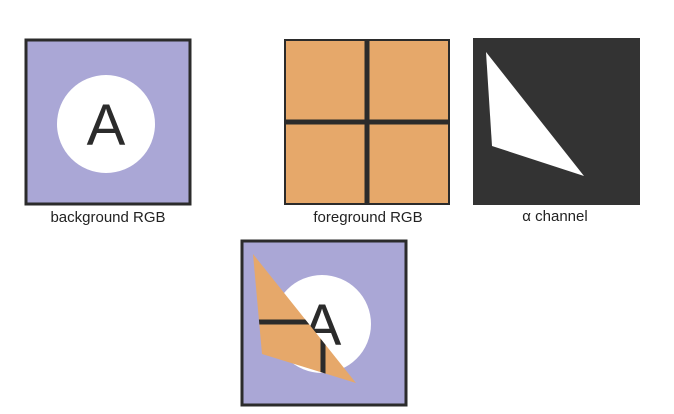 This screenshot has height=414, width=674. What do you see at coordinates (367, 132) in the screenshot?
I see `foreground-rgb-panel: foreground RGB` at bounding box center [367, 132].